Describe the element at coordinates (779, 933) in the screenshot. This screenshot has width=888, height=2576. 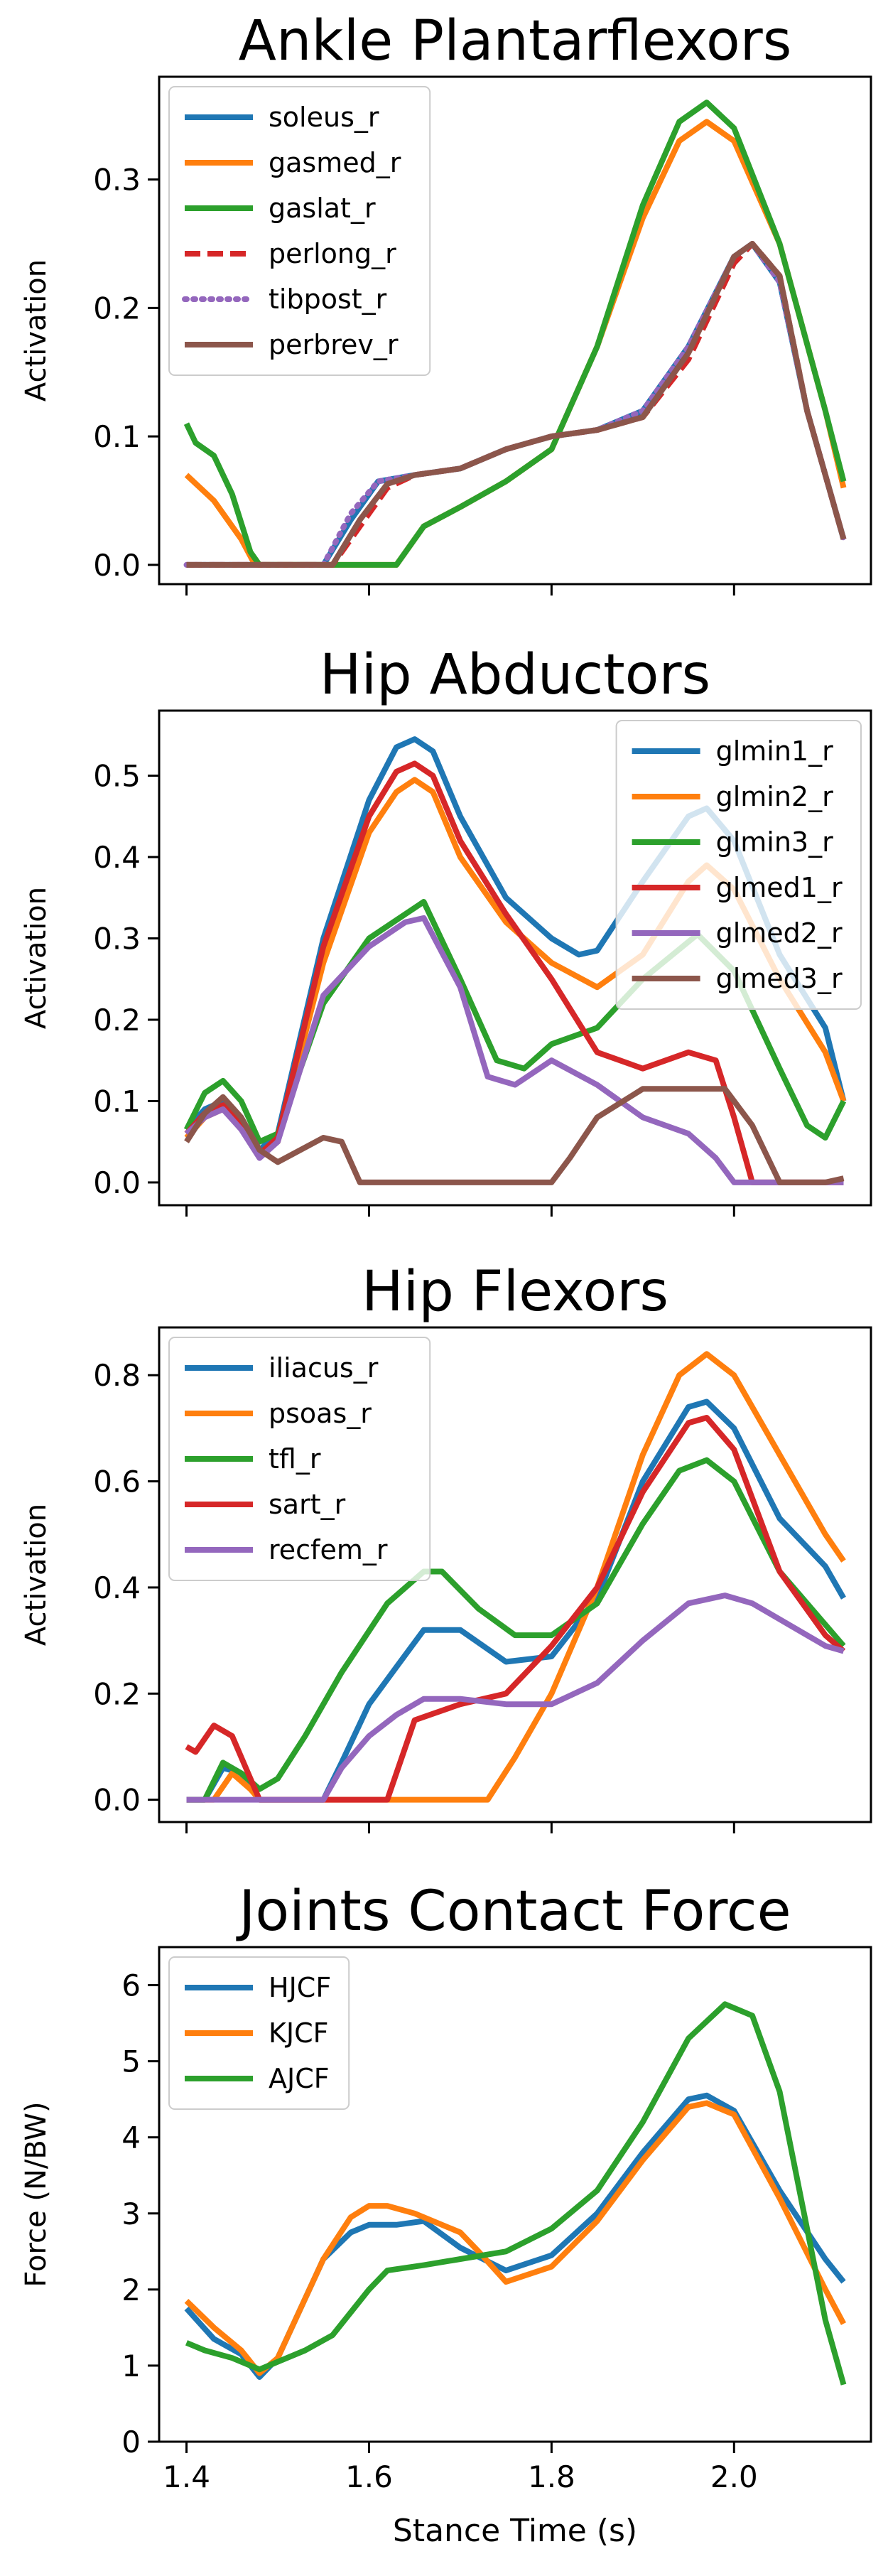
I see `legend-label-glmed2-r: glmed2_r` at that location.